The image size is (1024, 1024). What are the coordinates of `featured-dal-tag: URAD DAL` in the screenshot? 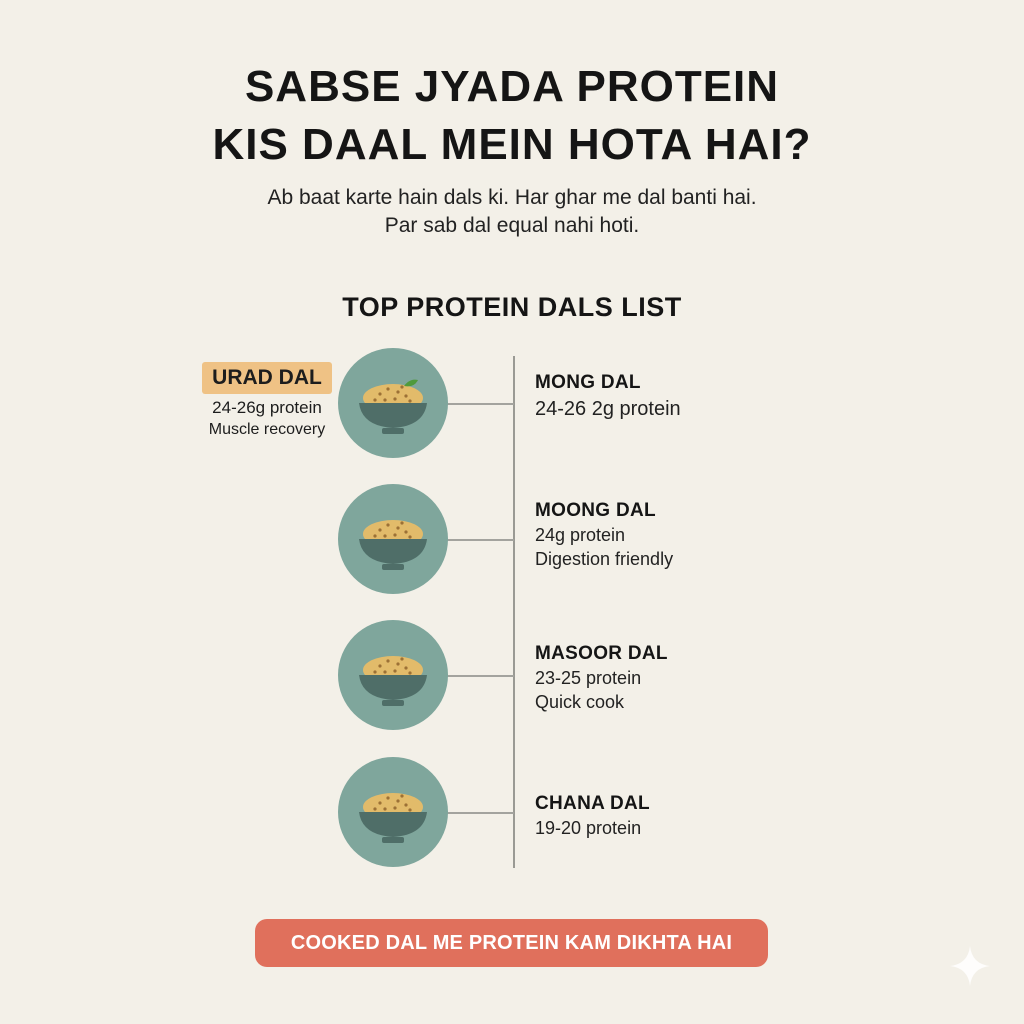 It's located at (267, 378).